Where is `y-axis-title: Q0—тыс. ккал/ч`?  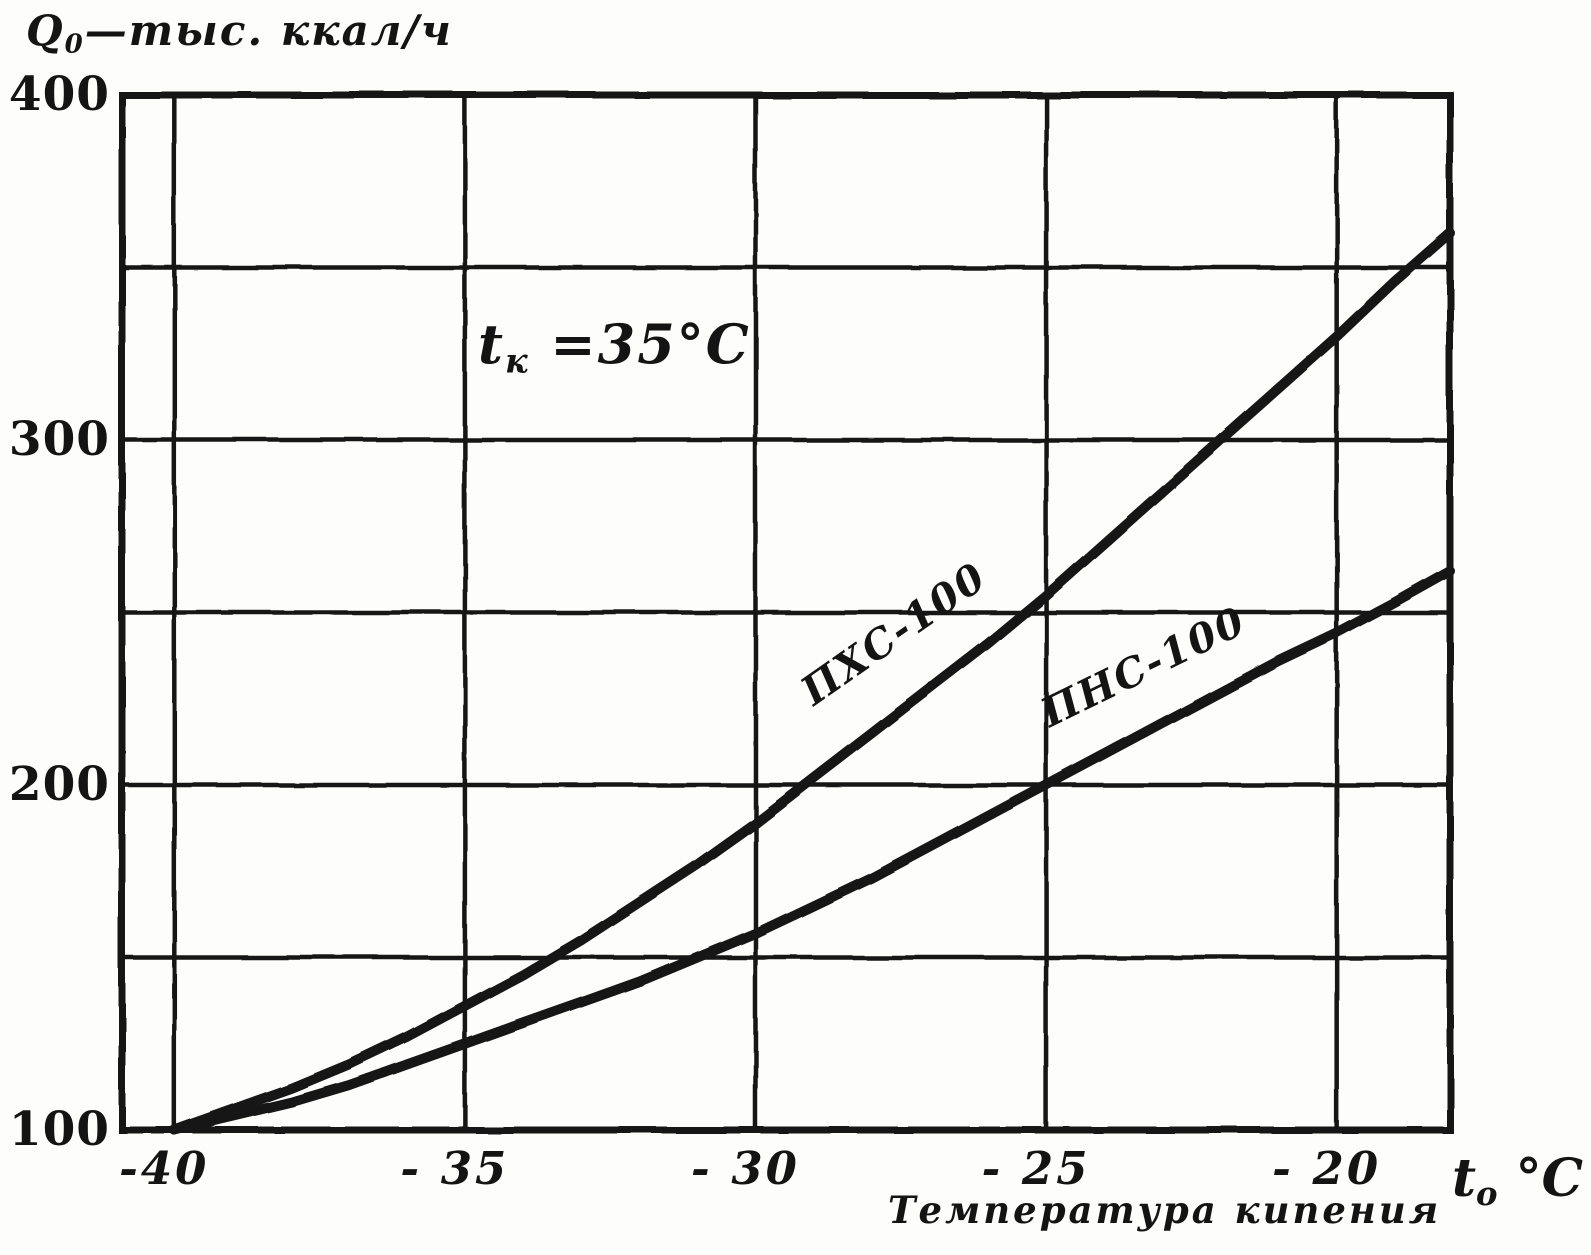 y-axis-title: Q0—тыс. ккал/ч is located at coordinates (239, 32).